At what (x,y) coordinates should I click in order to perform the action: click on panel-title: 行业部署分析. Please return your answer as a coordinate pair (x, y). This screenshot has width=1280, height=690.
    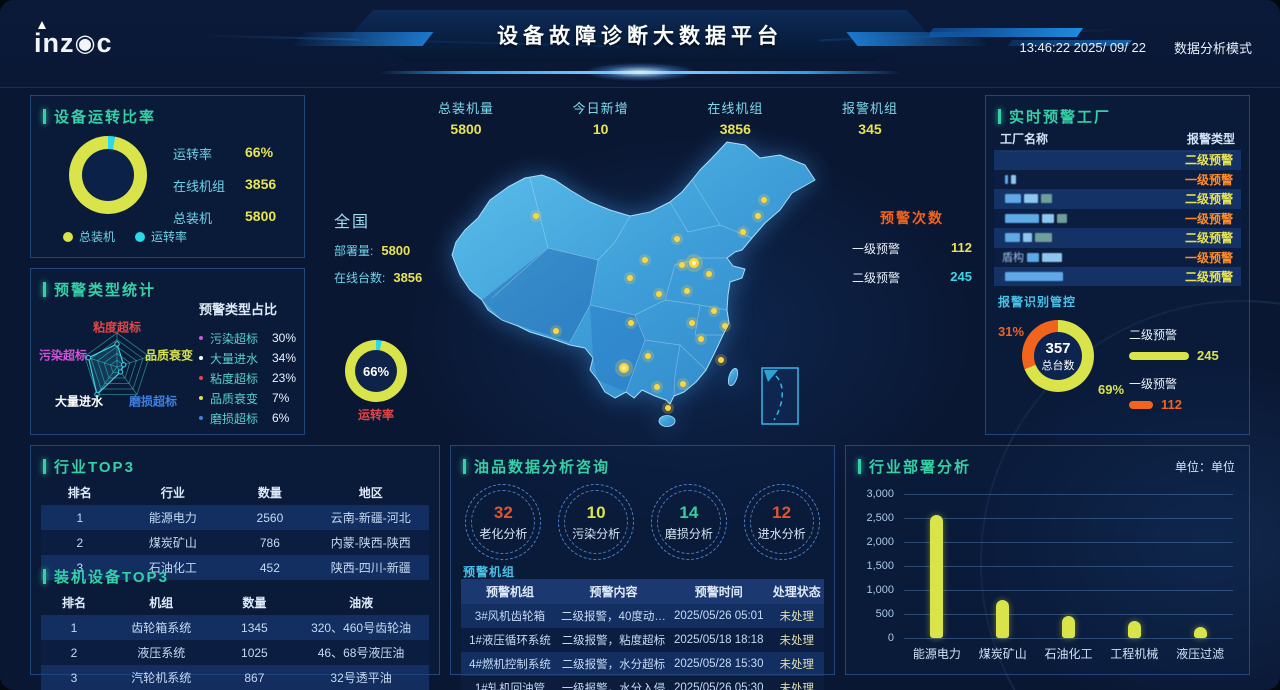
    Looking at the image, I should click on (914, 466).